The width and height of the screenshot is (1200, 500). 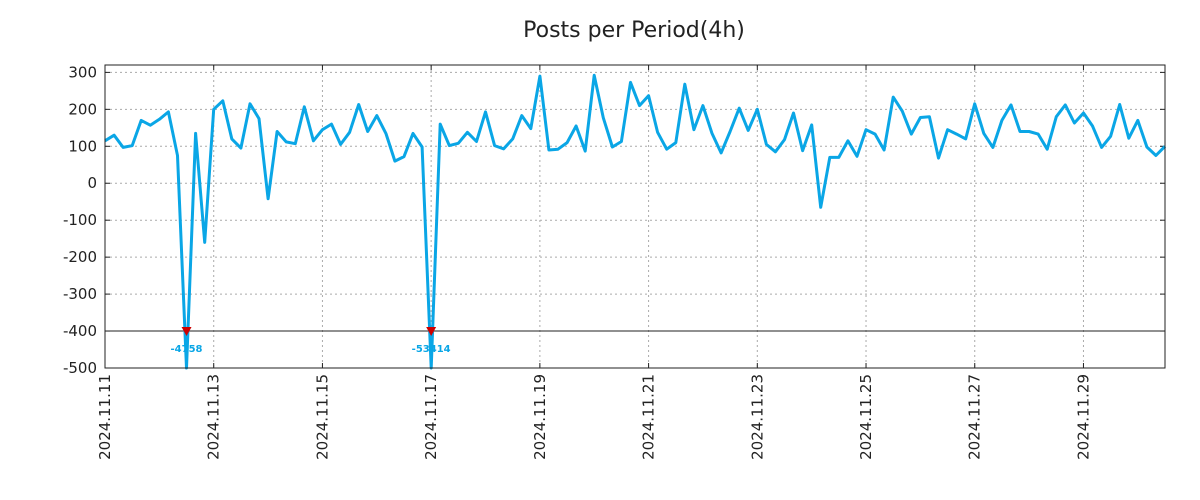 What do you see at coordinates (311, 341) in the screenshot?
I see `outlier-layer: -4758 -53414` at bounding box center [311, 341].